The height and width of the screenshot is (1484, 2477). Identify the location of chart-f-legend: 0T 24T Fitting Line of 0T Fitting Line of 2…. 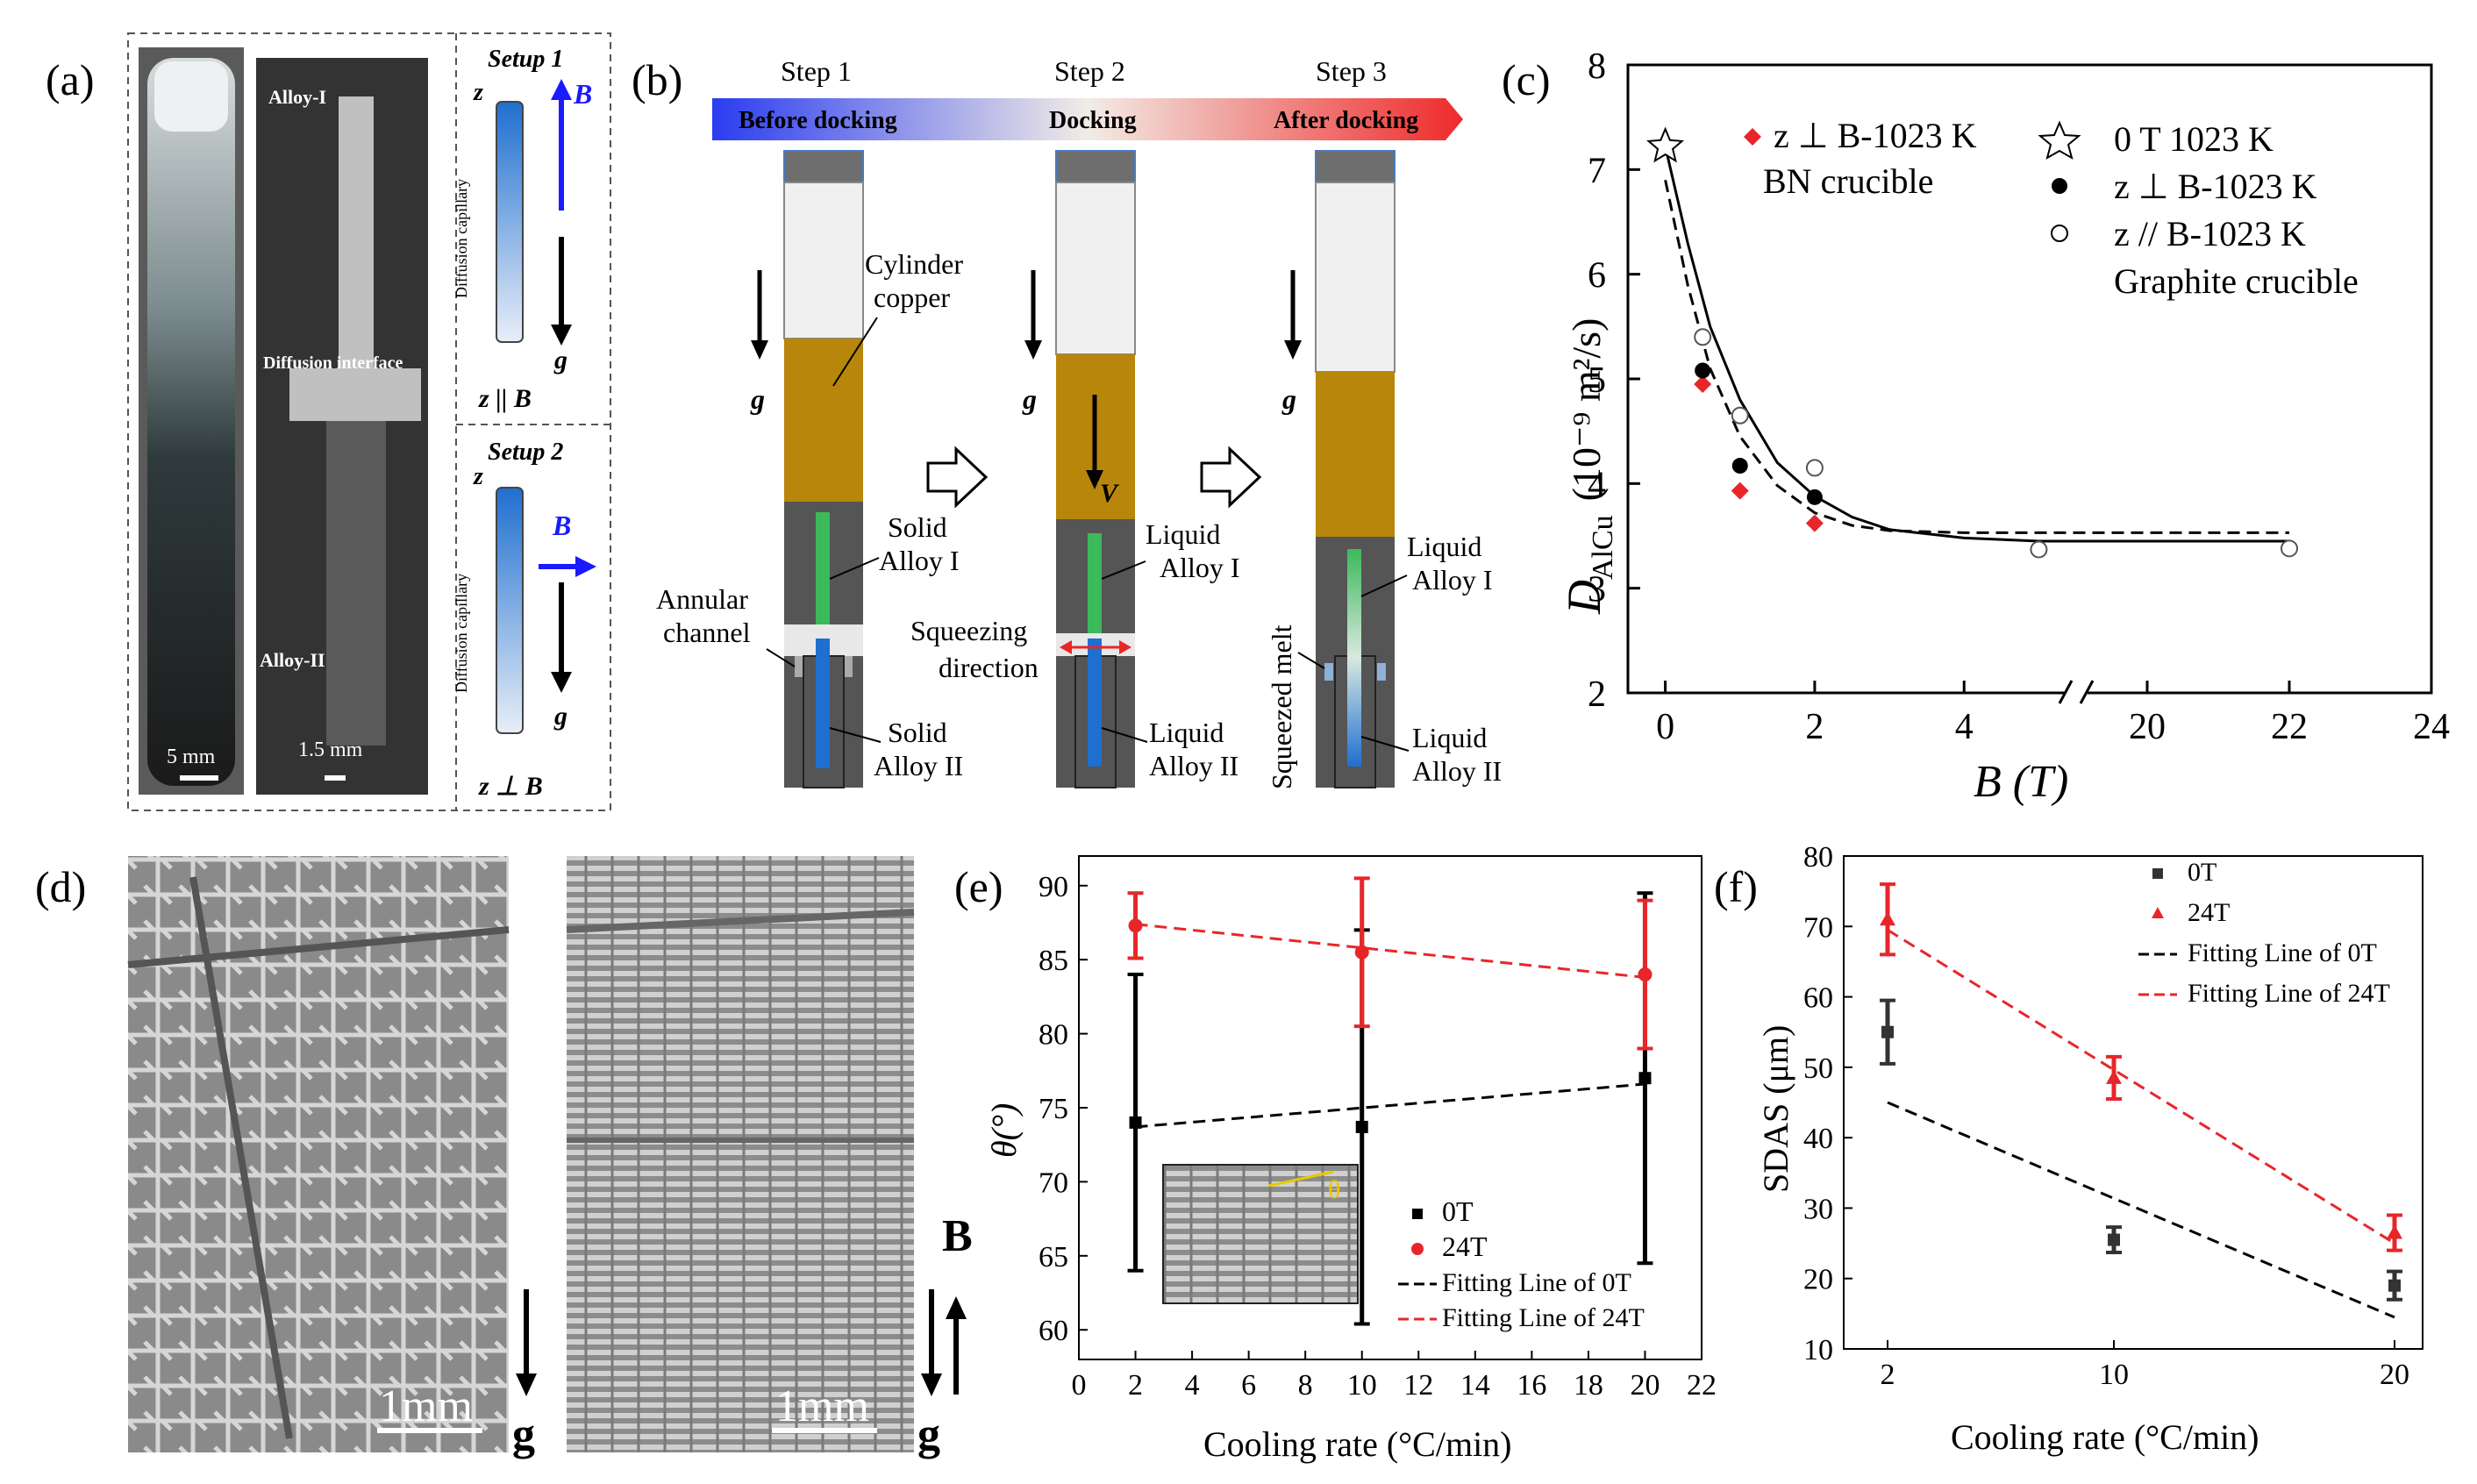
(2264, 933).